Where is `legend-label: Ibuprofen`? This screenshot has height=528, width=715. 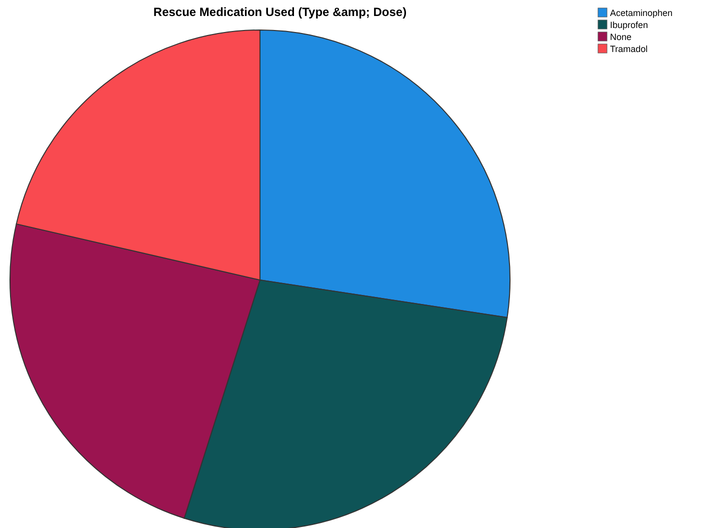 legend-label: Ibuprofen is located at coordinates (629, 25).